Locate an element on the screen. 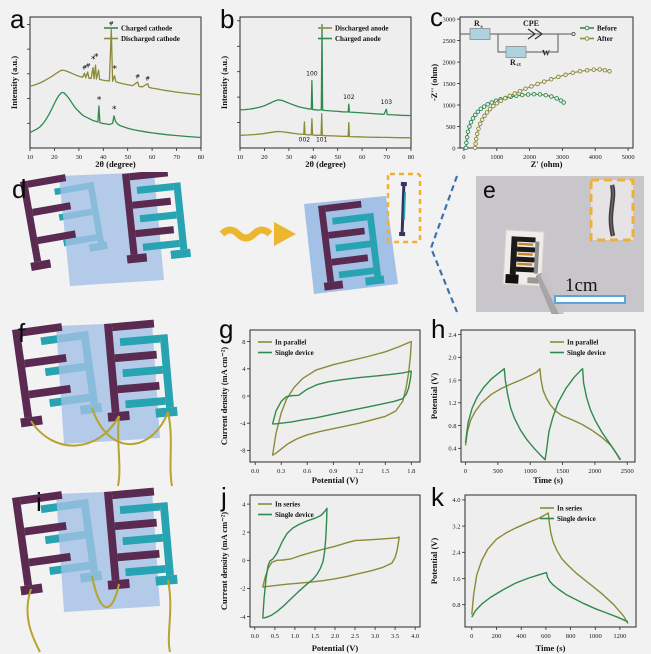 This screenshot has height=654, width=651. resistor-rct-box is located at coordinates (516, 52).